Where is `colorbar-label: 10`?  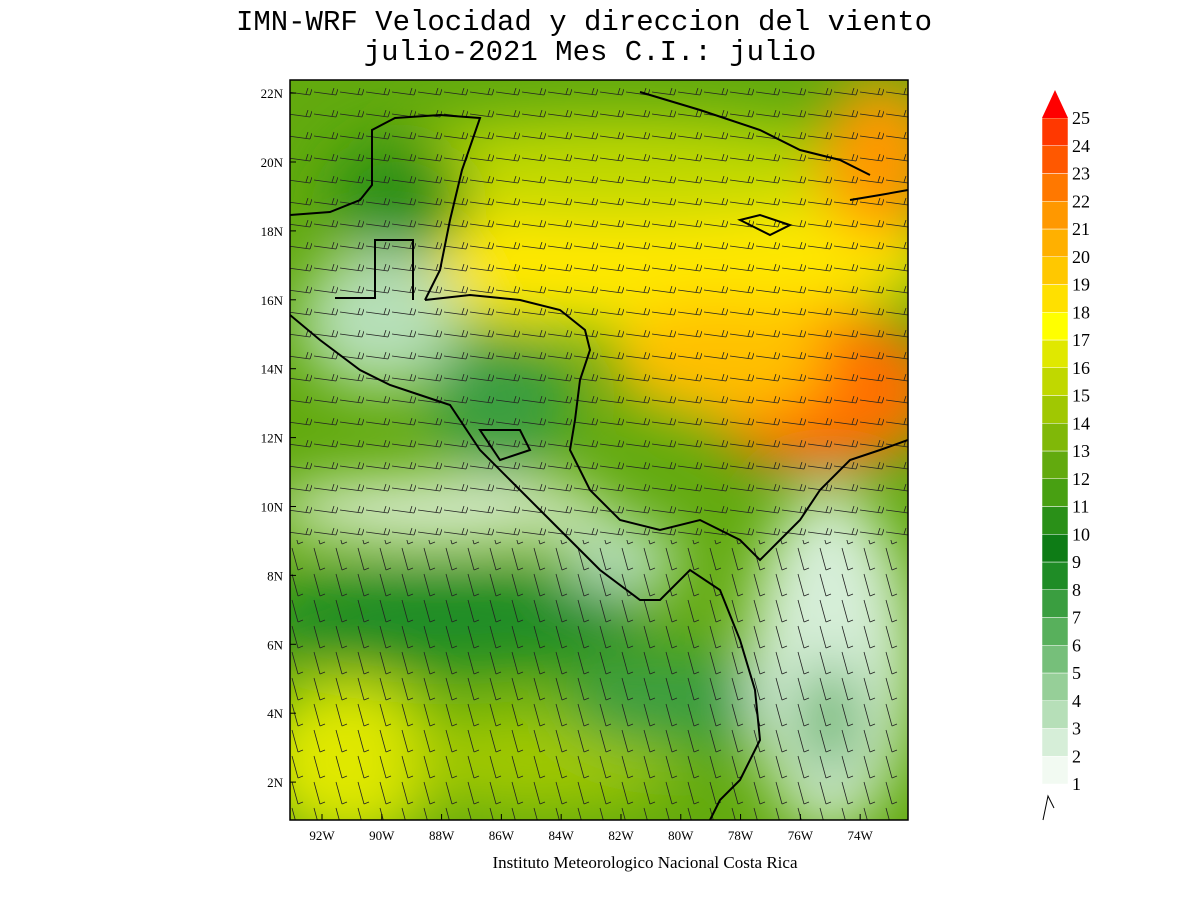
colorbar-label: 10 is located at coordinates (1081, 534).